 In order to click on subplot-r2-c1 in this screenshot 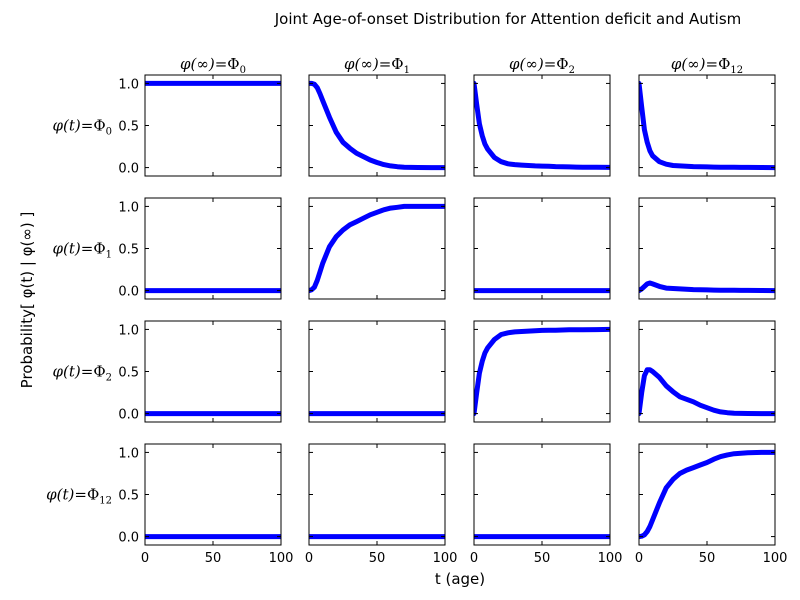, I will do `click(377, 371)`.